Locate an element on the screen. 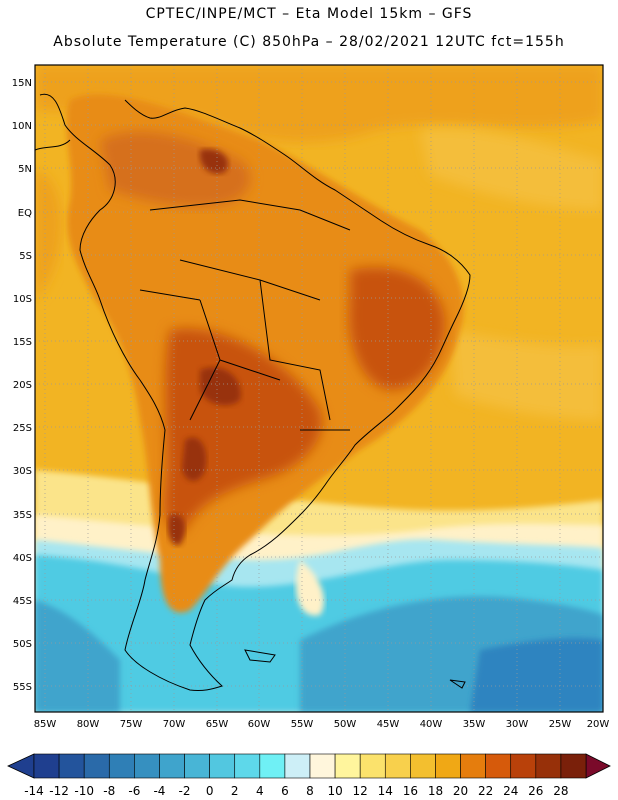 The height and width of the screenshot is (800, 618). lat-label: 15S is located at coordinates (22, 342).